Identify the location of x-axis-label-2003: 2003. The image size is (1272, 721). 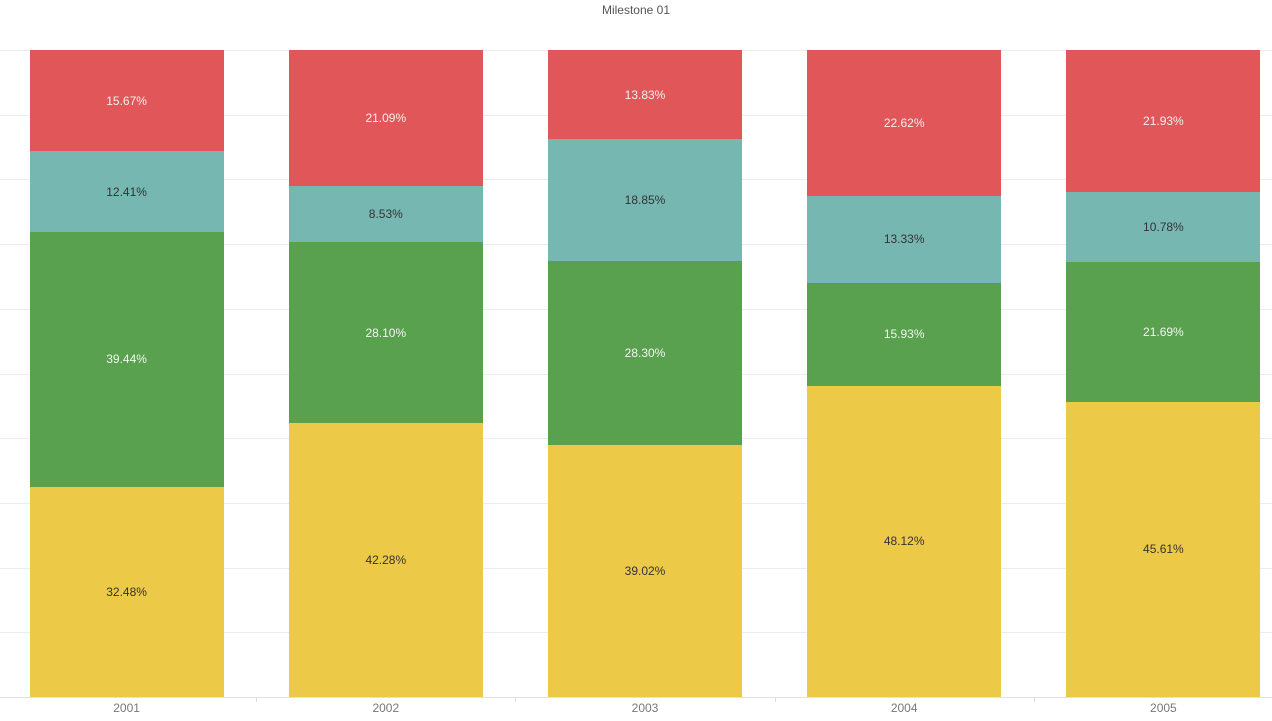
(645, 708).